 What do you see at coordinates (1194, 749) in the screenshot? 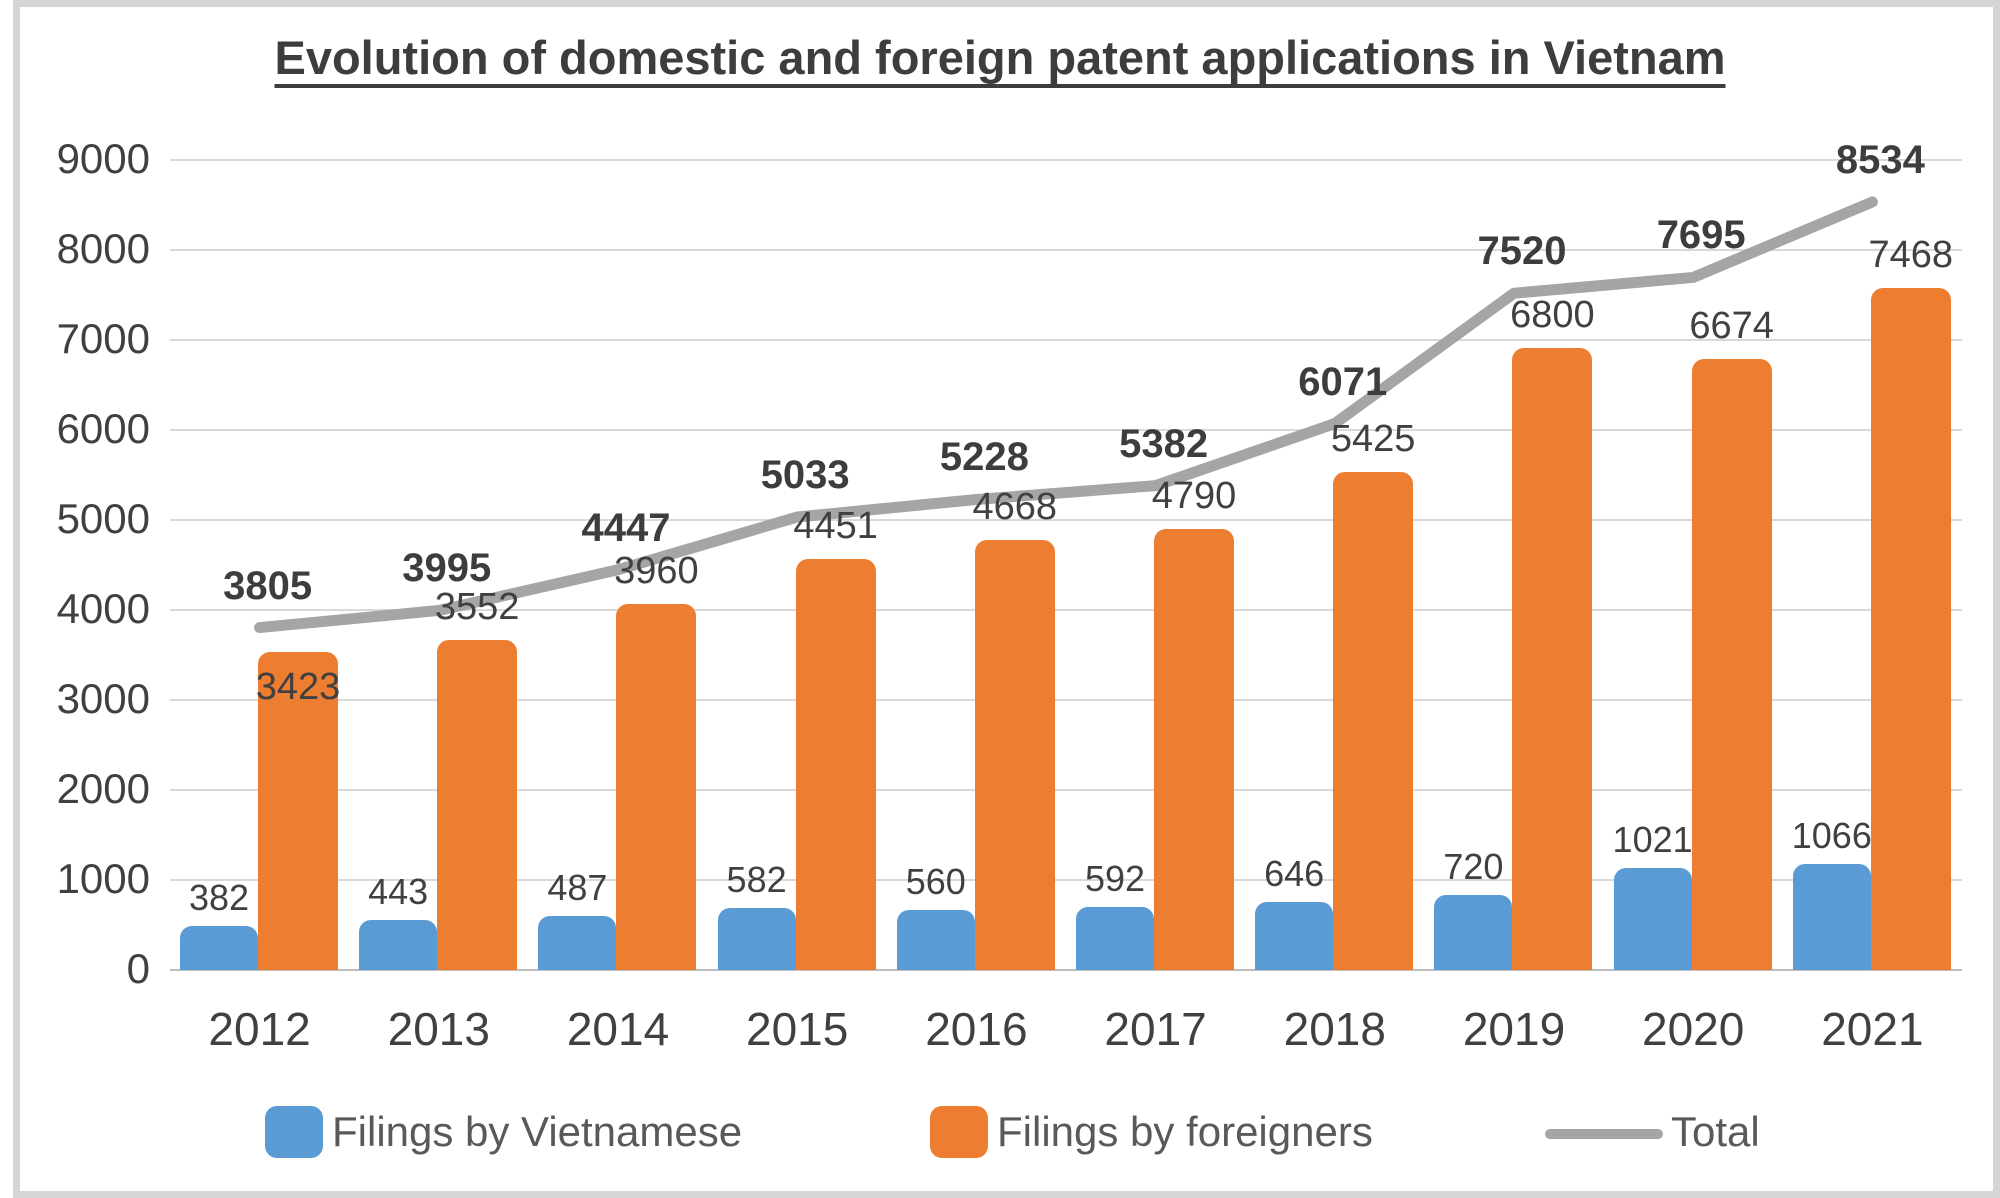
I see `bar-foreigners-2017` at bounding box center [1194, 749].